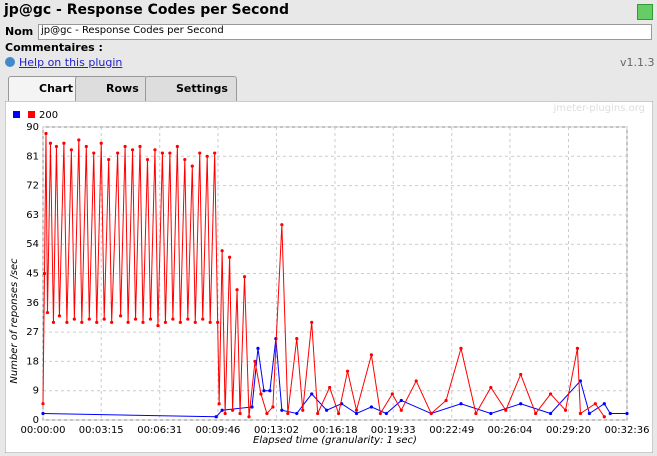  I want to click on y-tick-label: 54, so click(32, 244).